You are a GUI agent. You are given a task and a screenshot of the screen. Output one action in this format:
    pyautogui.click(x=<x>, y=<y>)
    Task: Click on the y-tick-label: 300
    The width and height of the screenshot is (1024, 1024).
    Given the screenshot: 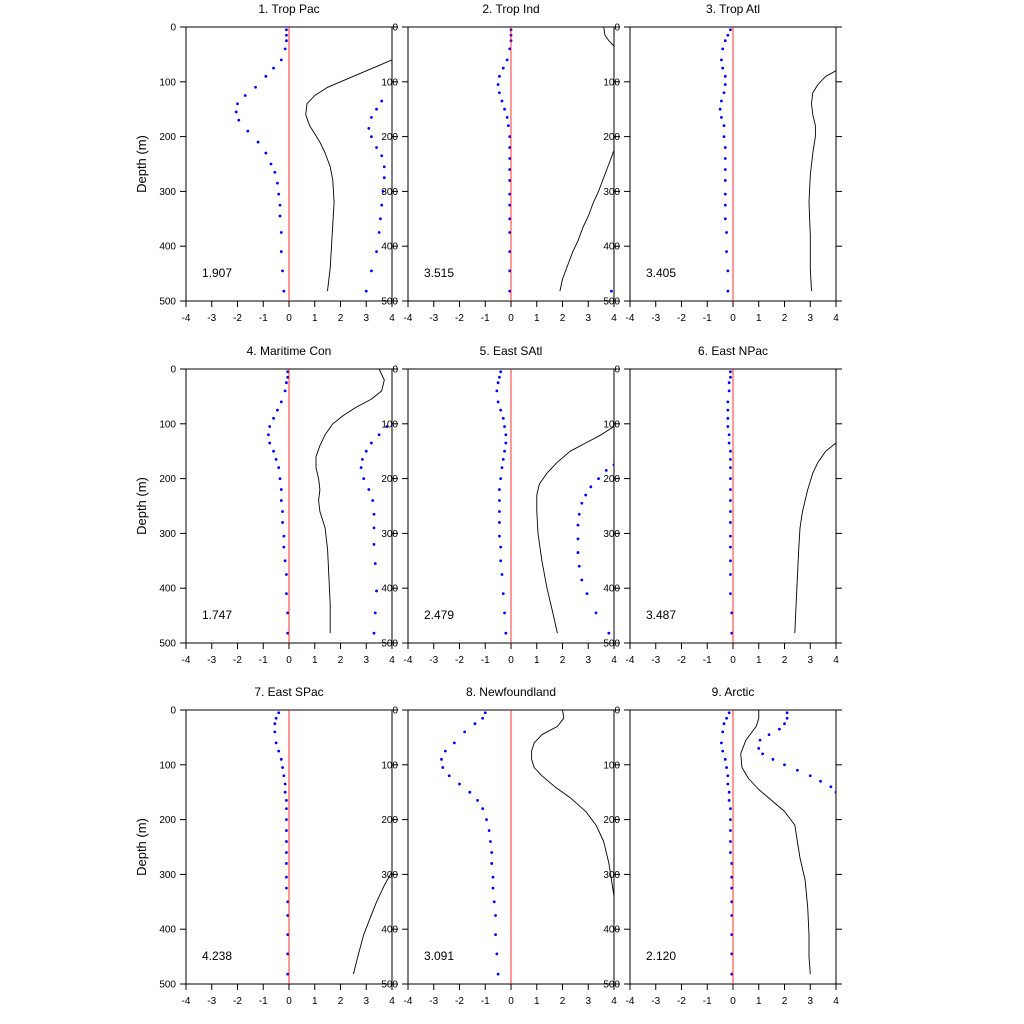 What is the action you would take?
    pyautogui.click(x=389, y=192)
    